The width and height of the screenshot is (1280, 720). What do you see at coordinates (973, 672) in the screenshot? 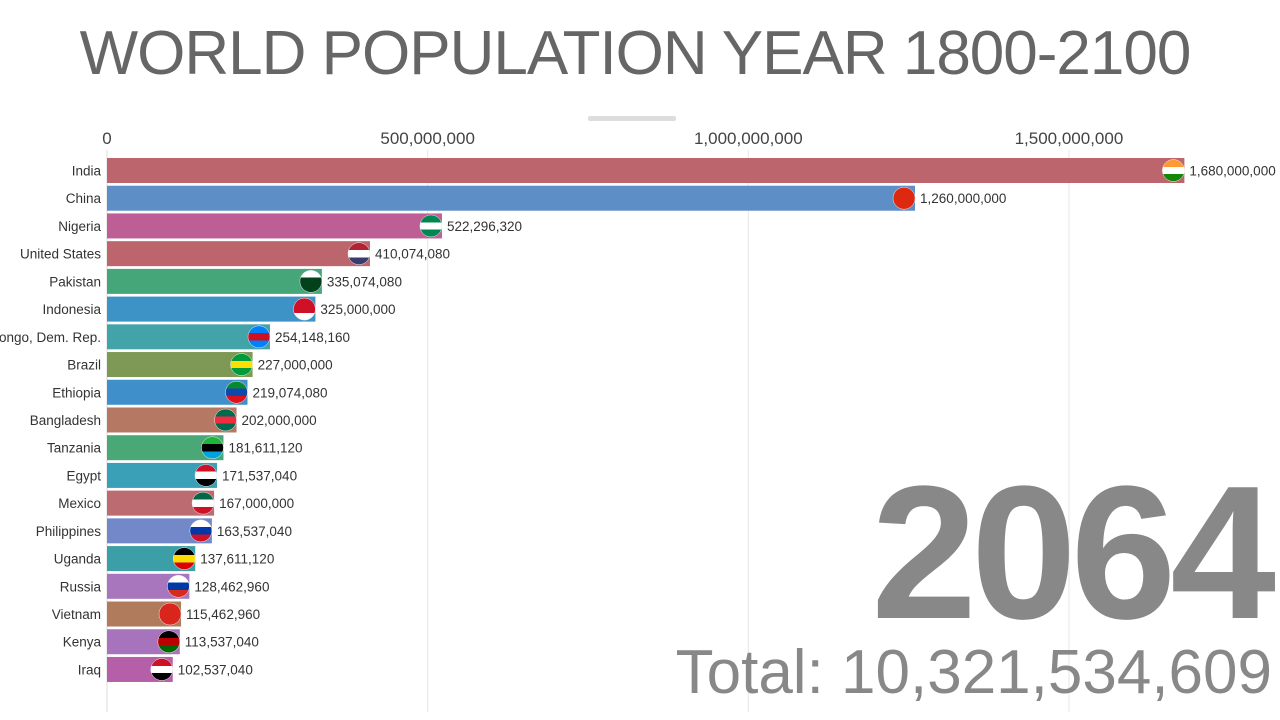
I see `total-population: Total: 10,321,534,609` at bounding box center [973, 672].